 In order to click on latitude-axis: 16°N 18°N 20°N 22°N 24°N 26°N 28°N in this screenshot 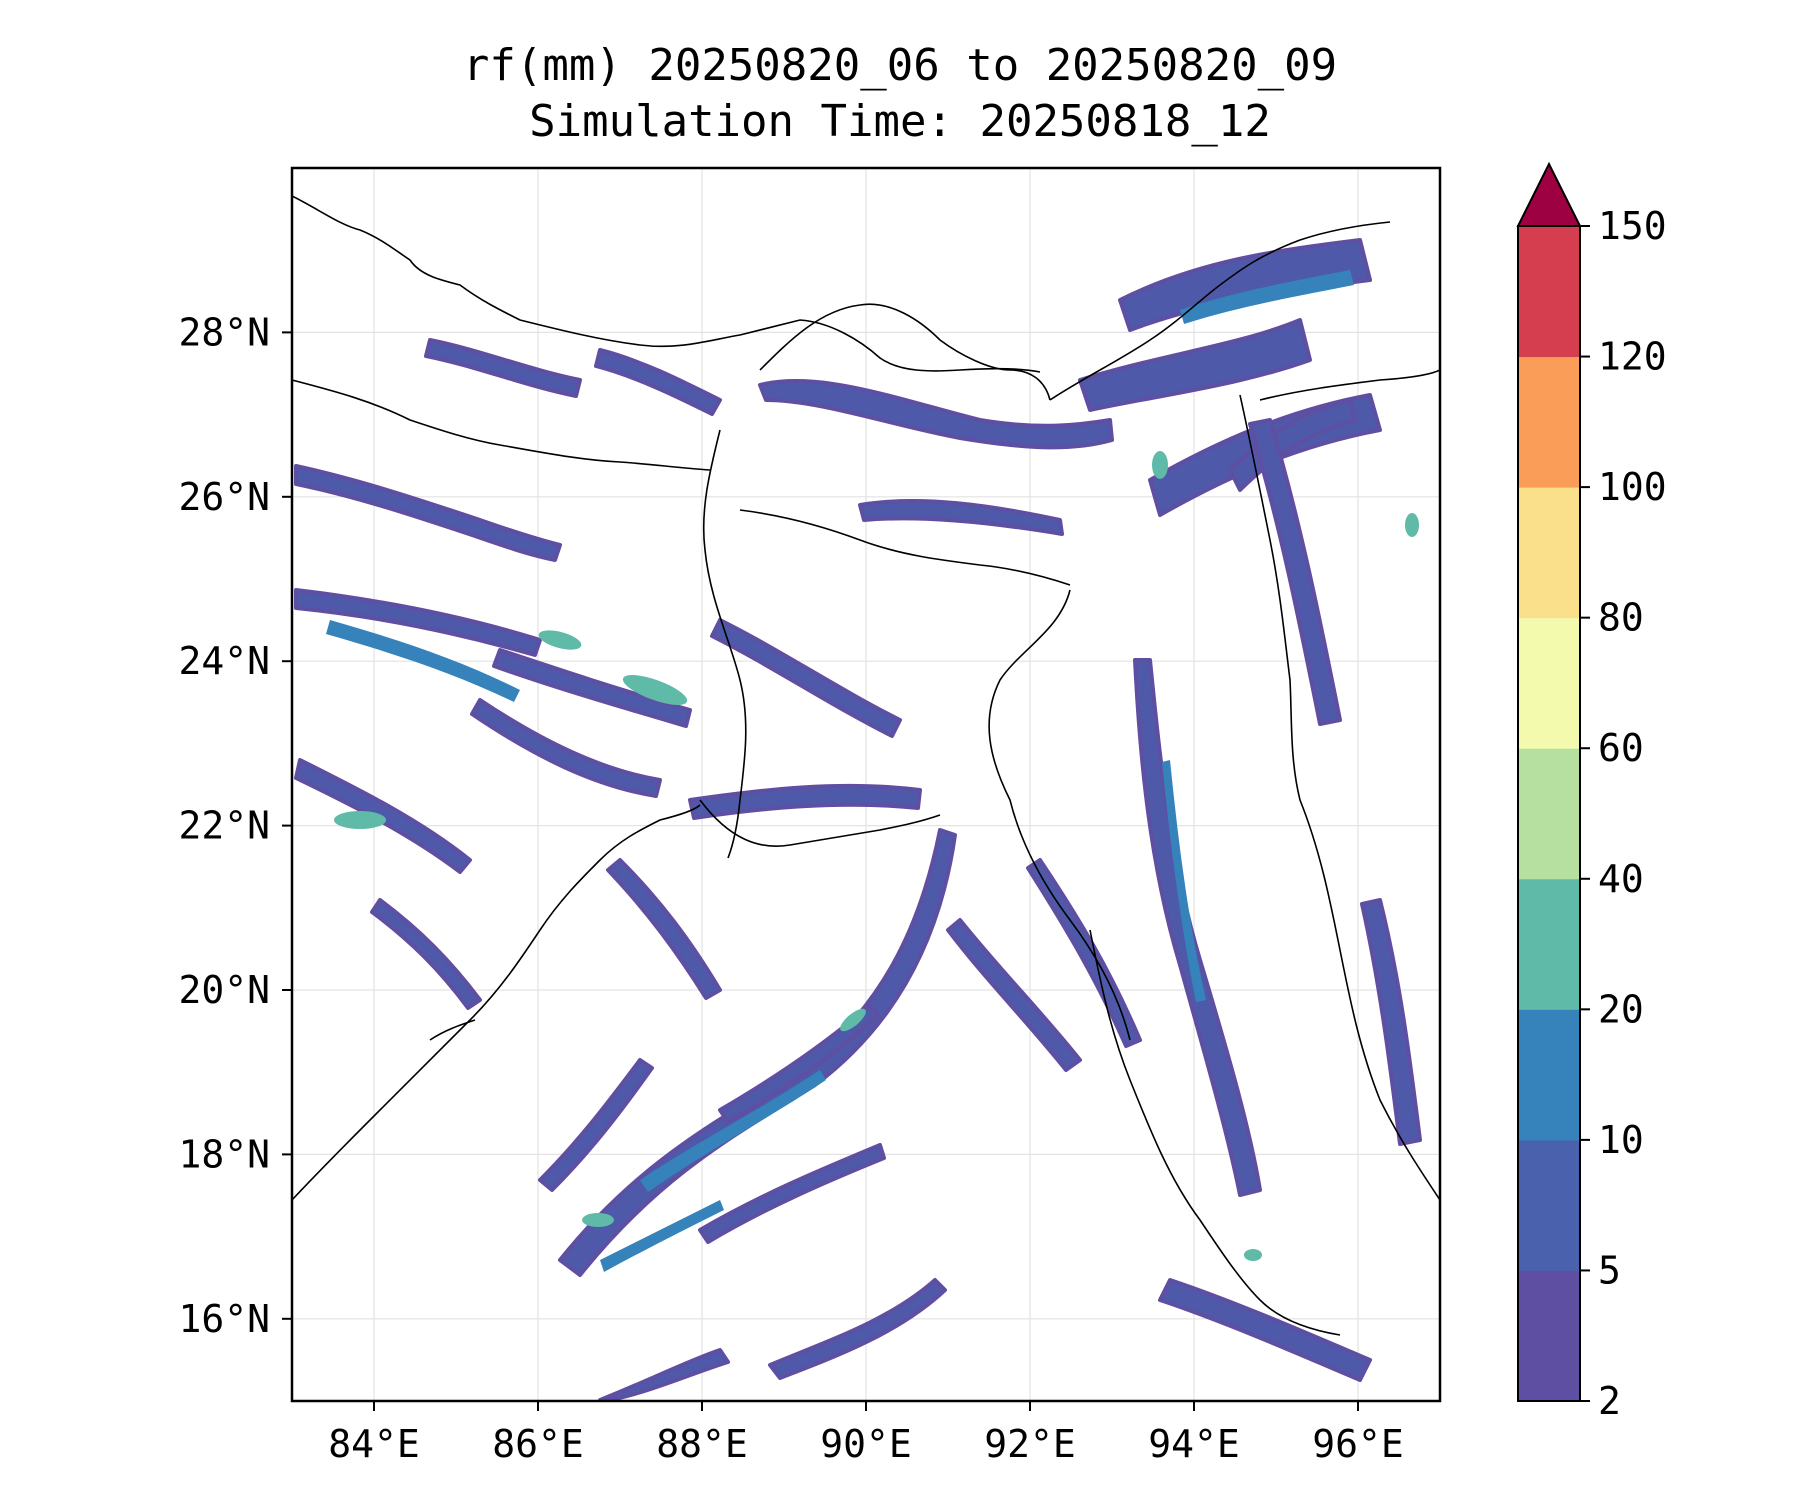, I will do `click(235, 825)`.